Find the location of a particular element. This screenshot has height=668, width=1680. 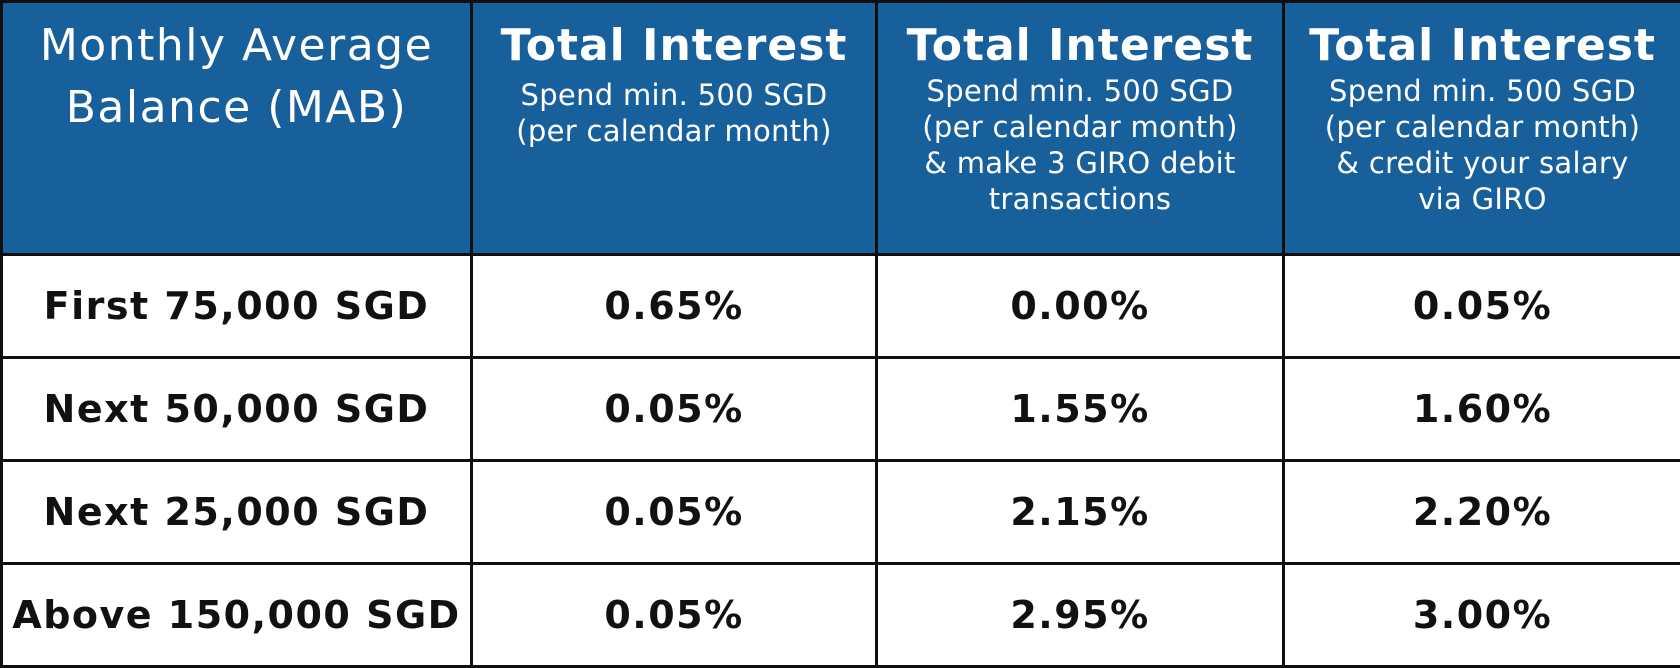

header-balance-column: Monthly Average Balance (MAB) is located at coordinates (237, 128).